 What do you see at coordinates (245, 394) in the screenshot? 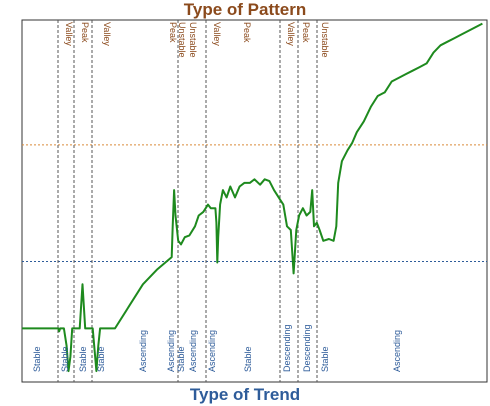
I see `x-axis-title: Type of Trend` at bounding box center [245, 394].